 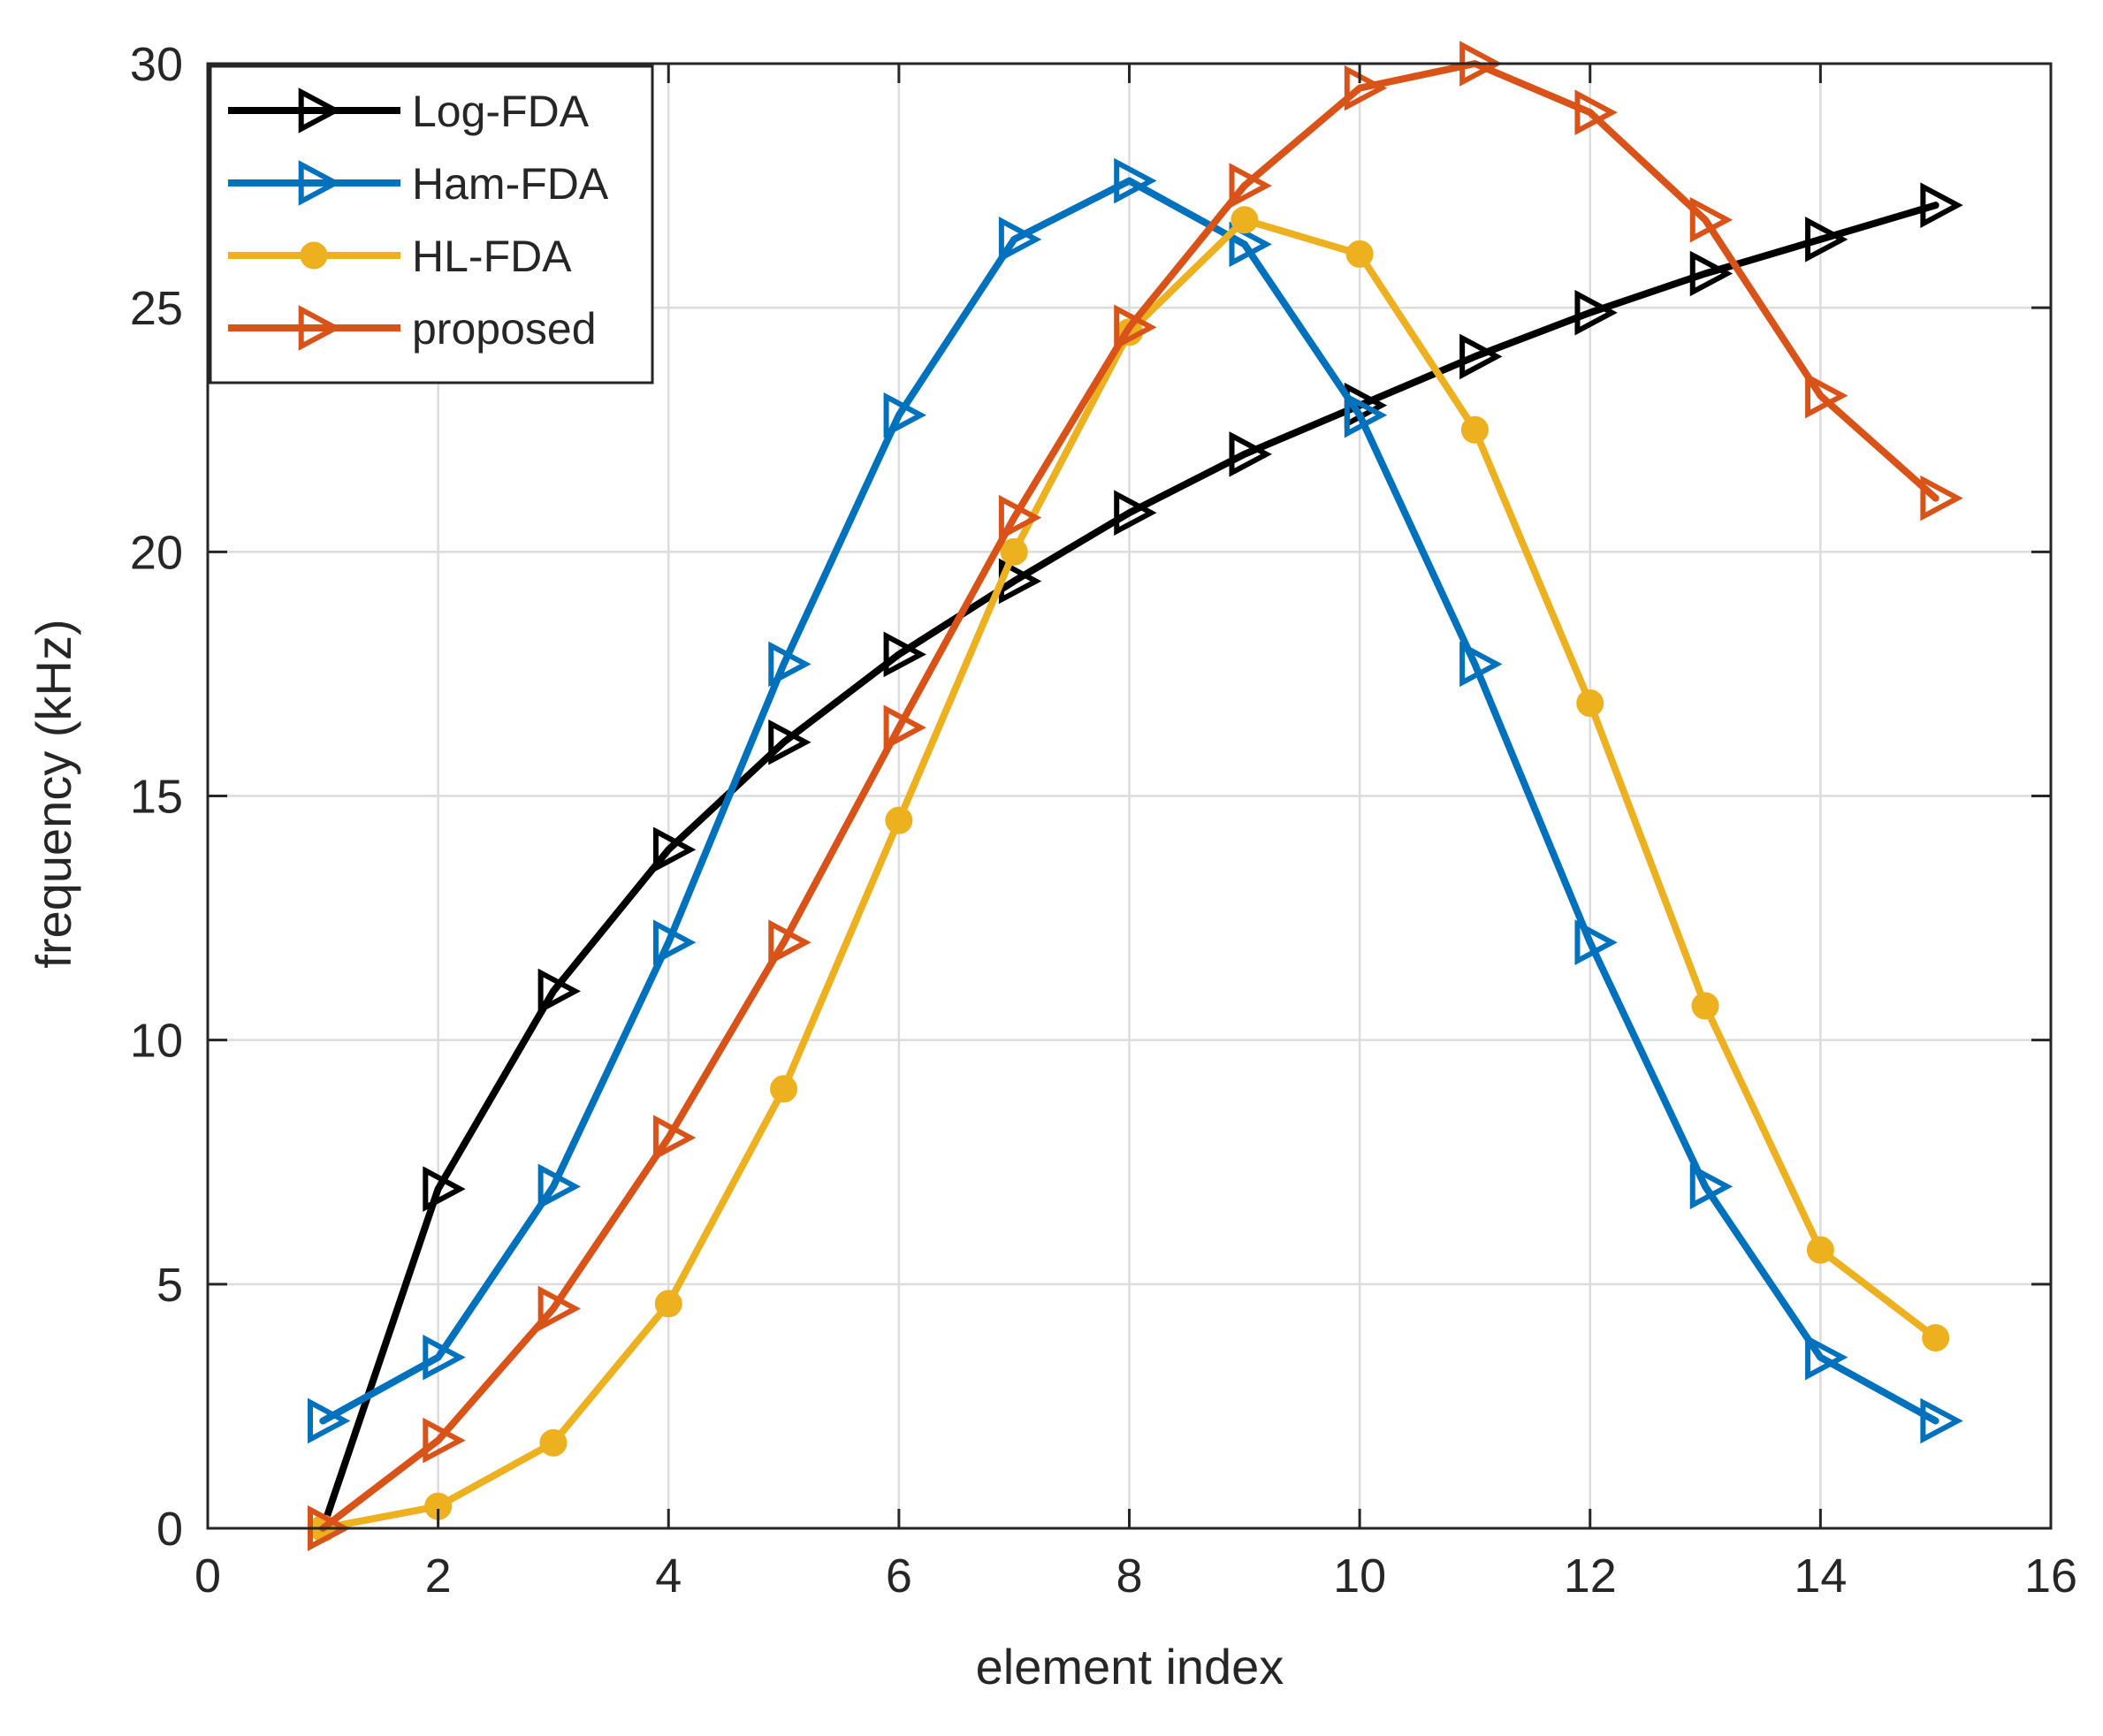 I want to click on x-tick-label: 0, so click(x=207, y=1576).